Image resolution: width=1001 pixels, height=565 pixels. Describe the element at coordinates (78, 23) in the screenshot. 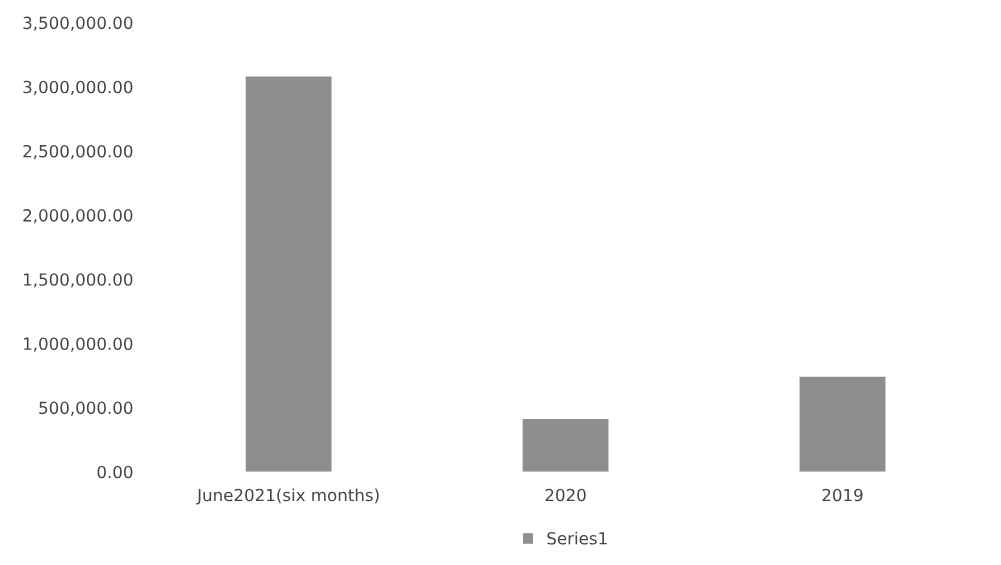

I see `y-tick-label: 3,500,000.00` at that location.